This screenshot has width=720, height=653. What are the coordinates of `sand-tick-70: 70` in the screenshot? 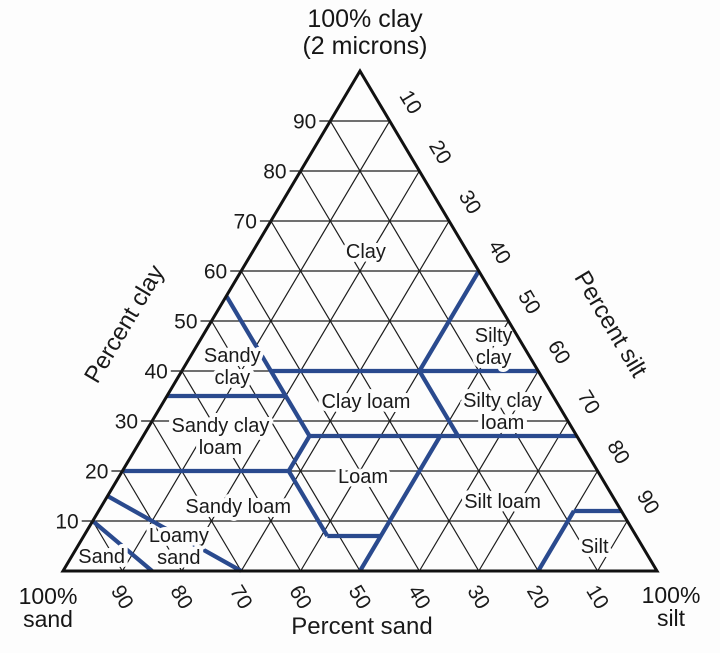 It's located at (241, 597).